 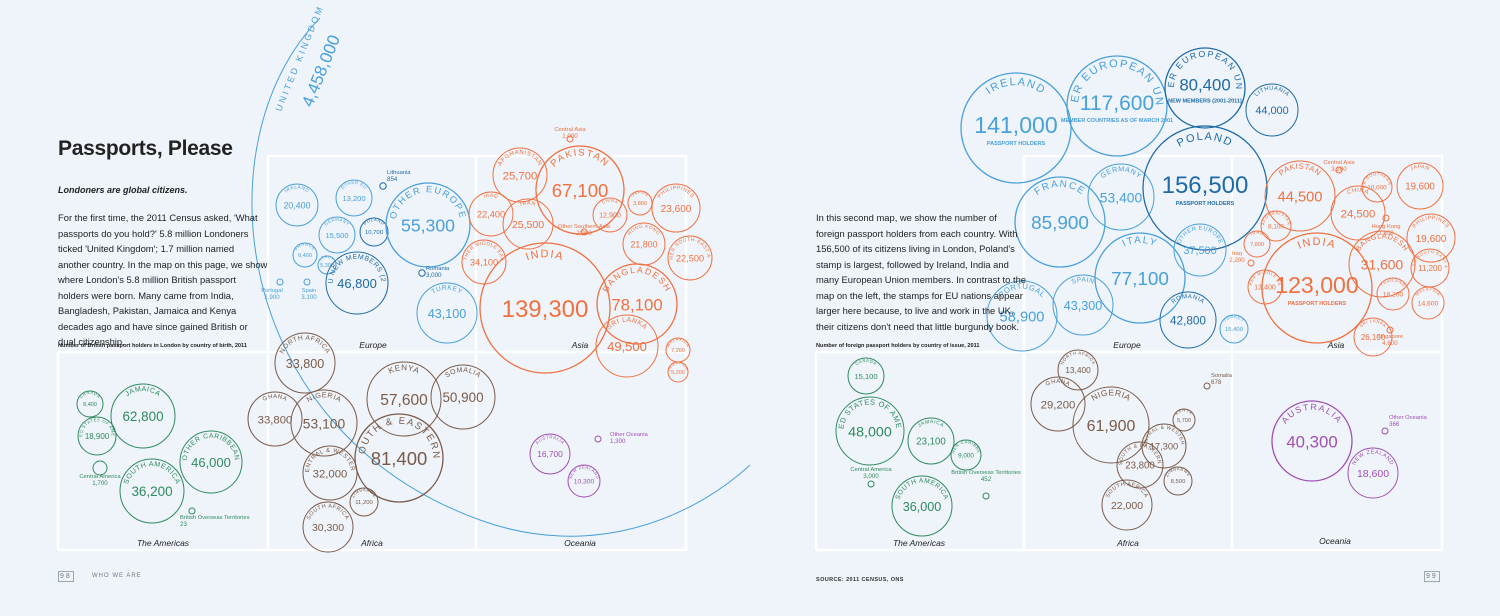 What do you see at coordinates (584, 482) in the screenshot?
I see `stamp-value: 10,300` at bounding box center [584, 482].